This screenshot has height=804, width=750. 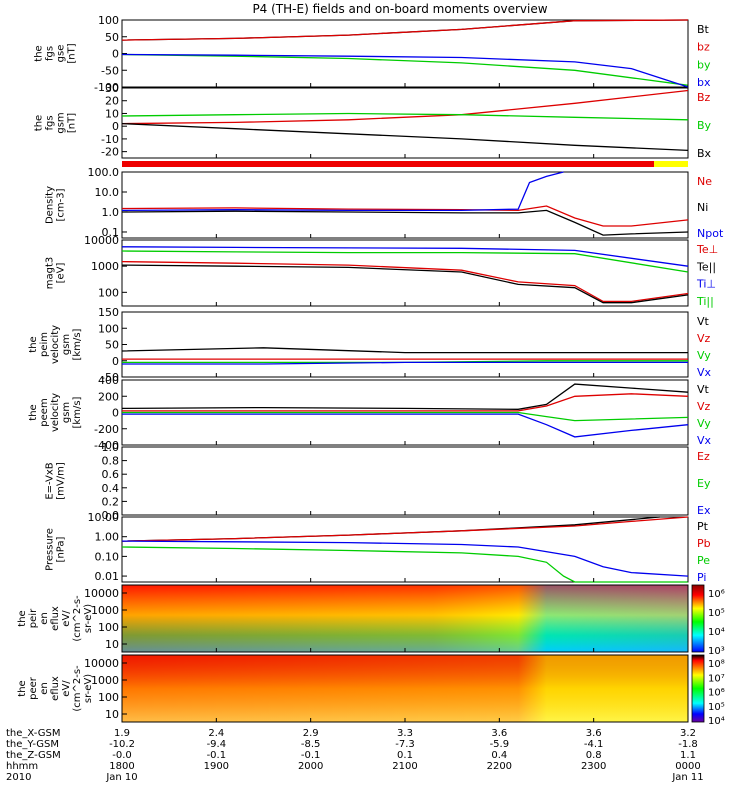 I want to click on fgs_gse-ylabel: gse, so click(x=61, y=54).